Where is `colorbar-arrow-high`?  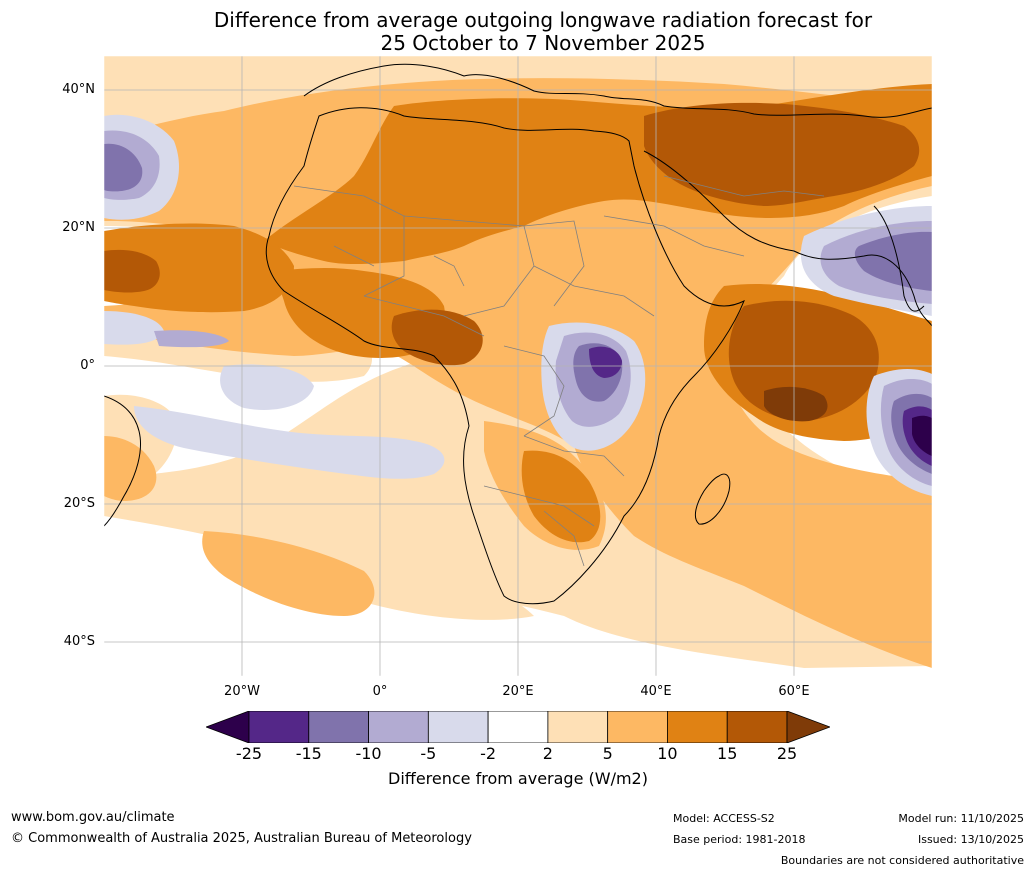
colorbar-arrow-high is located at coordinates (809, 727).